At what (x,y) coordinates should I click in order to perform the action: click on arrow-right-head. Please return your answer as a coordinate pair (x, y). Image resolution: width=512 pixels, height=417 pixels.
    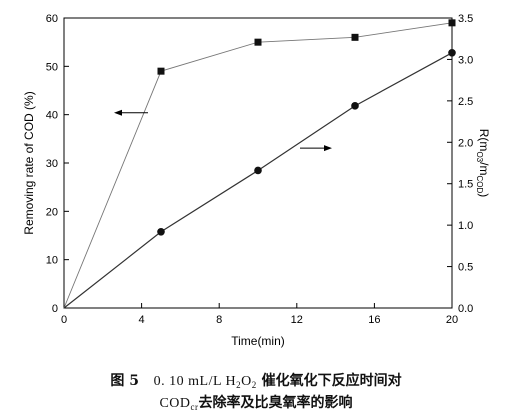
    Looking at the image, I should click on (328, 148).